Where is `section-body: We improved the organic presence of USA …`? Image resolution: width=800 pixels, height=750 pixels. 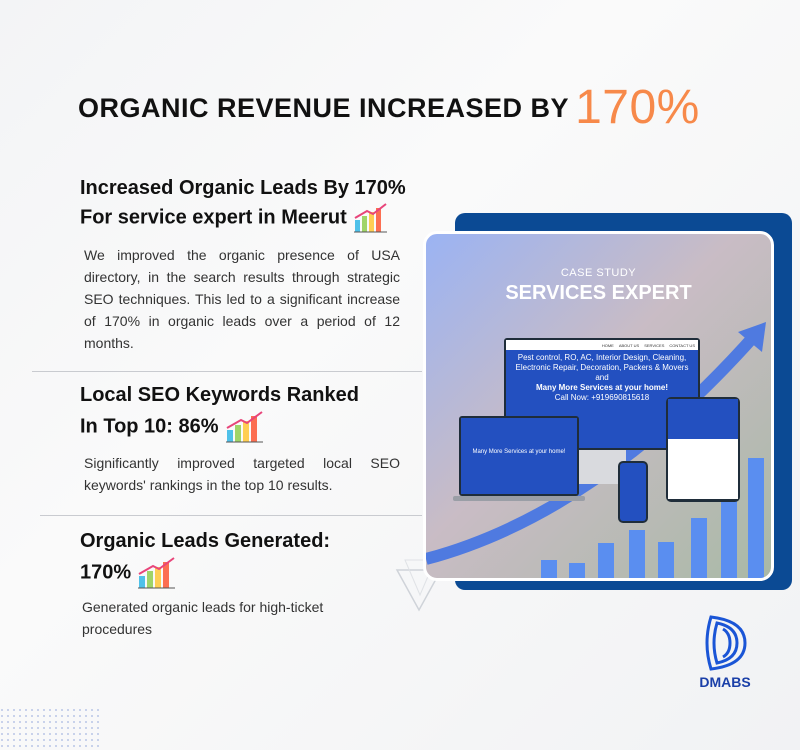 section-body: We improved the organic presence of USA … is located at coordinates (242, 299).